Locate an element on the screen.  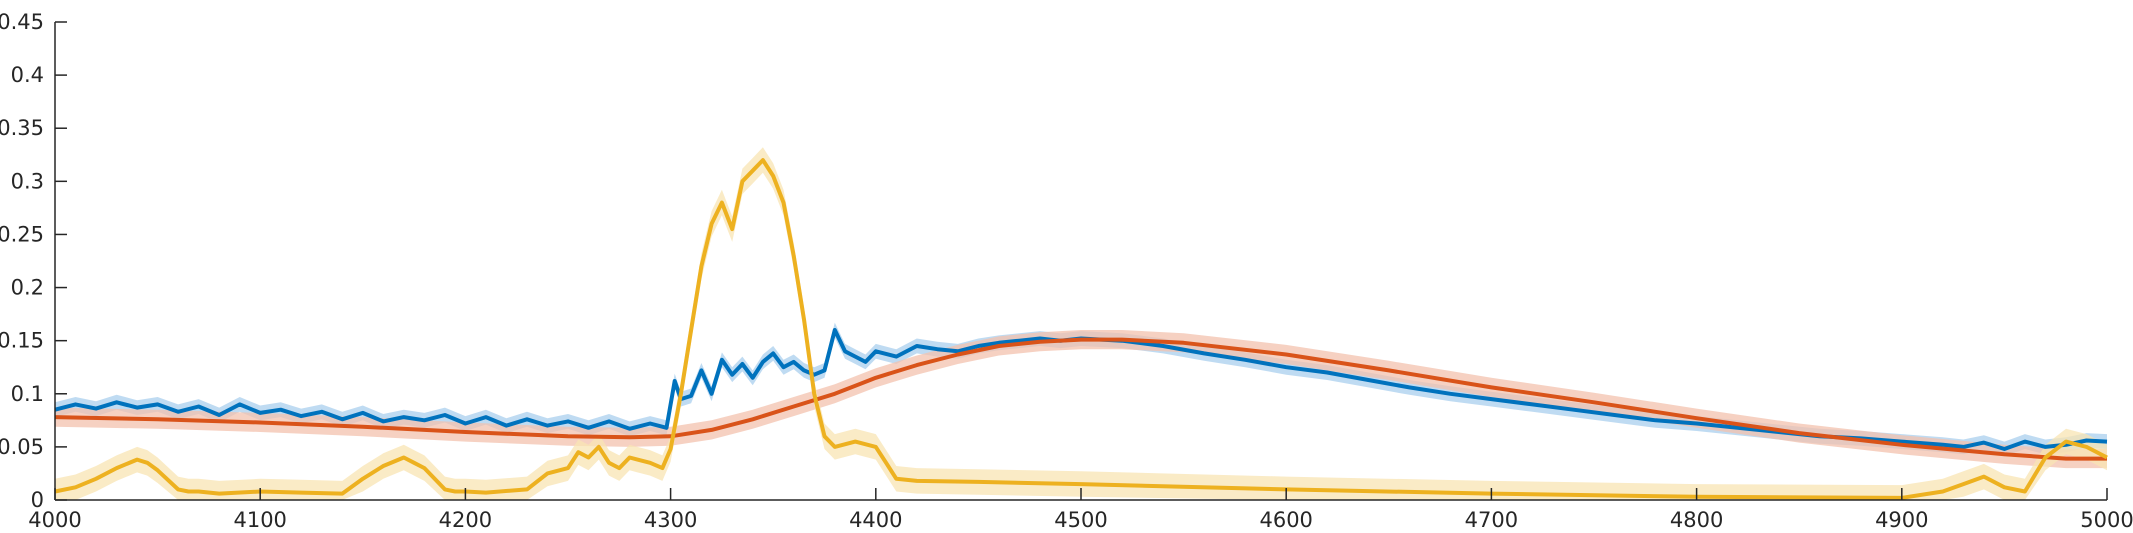
x-tick-label: 5000 is located at coordinates (2106, 520).